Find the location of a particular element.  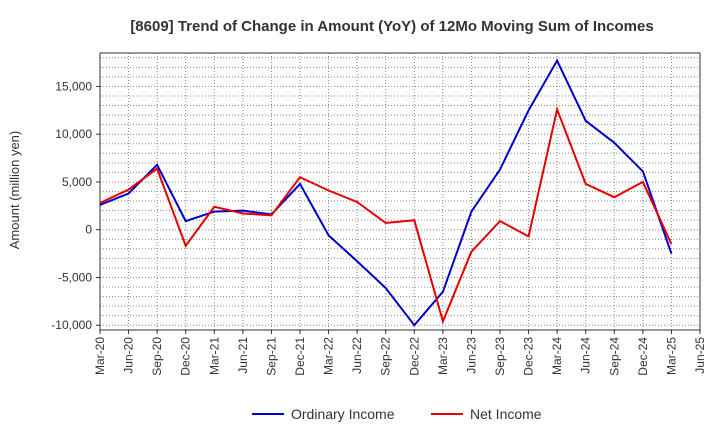

x-tick-label: Sep-21 is located at coordinates (271, 356).